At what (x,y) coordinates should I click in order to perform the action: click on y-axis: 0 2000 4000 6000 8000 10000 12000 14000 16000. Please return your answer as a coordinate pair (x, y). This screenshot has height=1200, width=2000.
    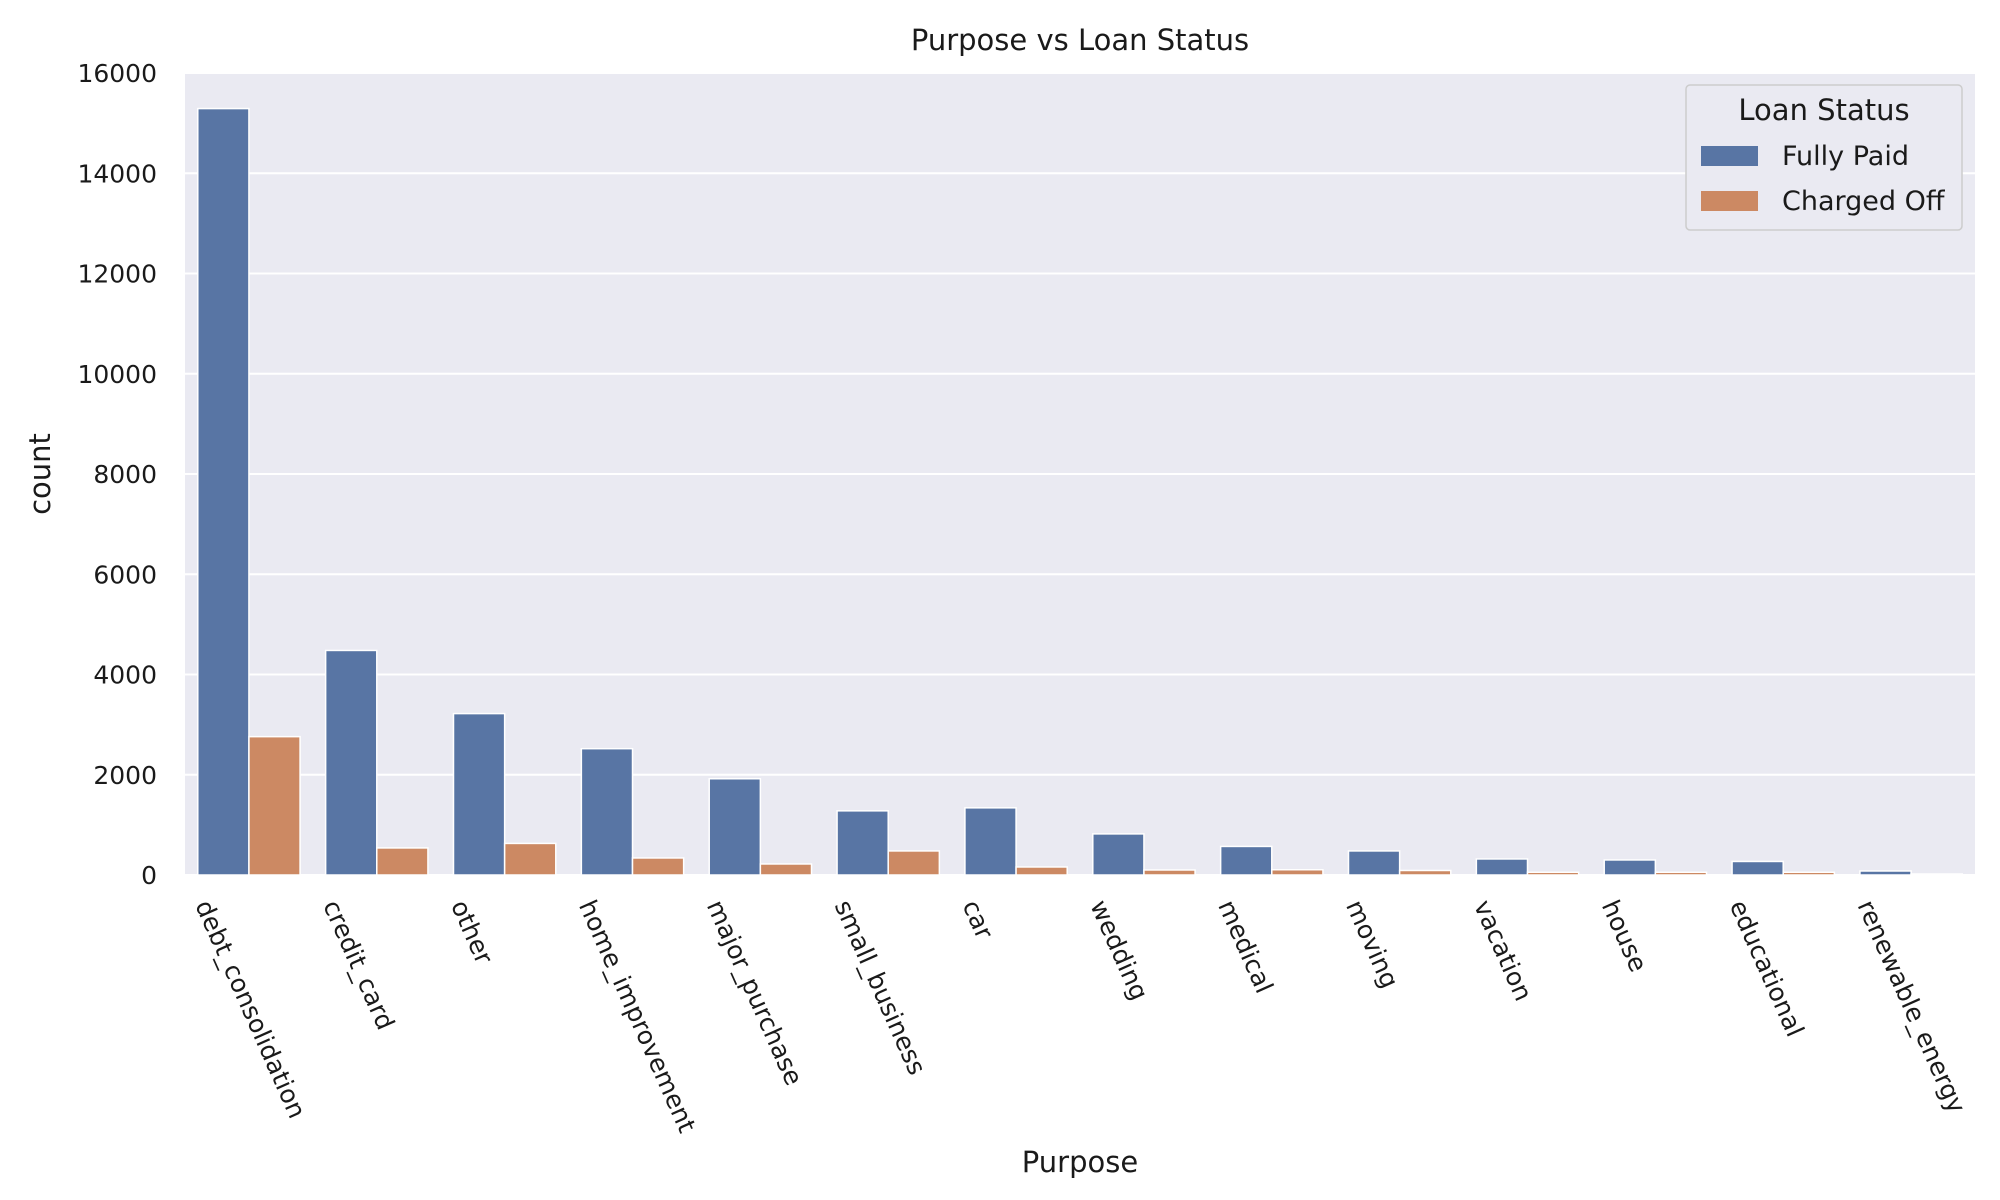
    Looking at the image, I should click on (117, 474).